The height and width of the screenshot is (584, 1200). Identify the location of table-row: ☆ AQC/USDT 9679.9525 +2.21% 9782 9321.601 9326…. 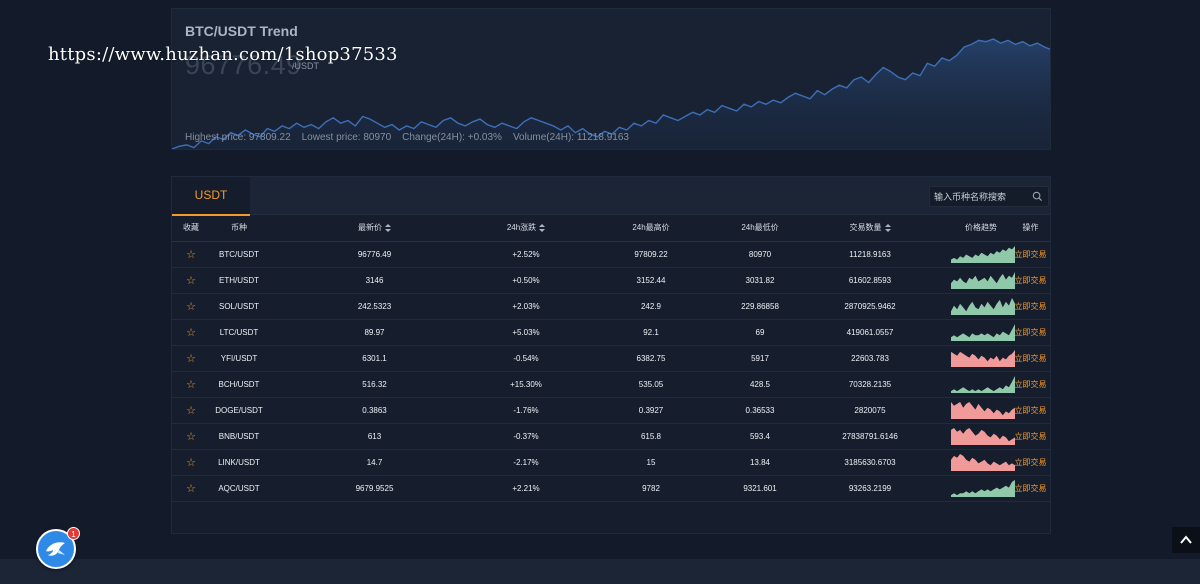
(611, 488).